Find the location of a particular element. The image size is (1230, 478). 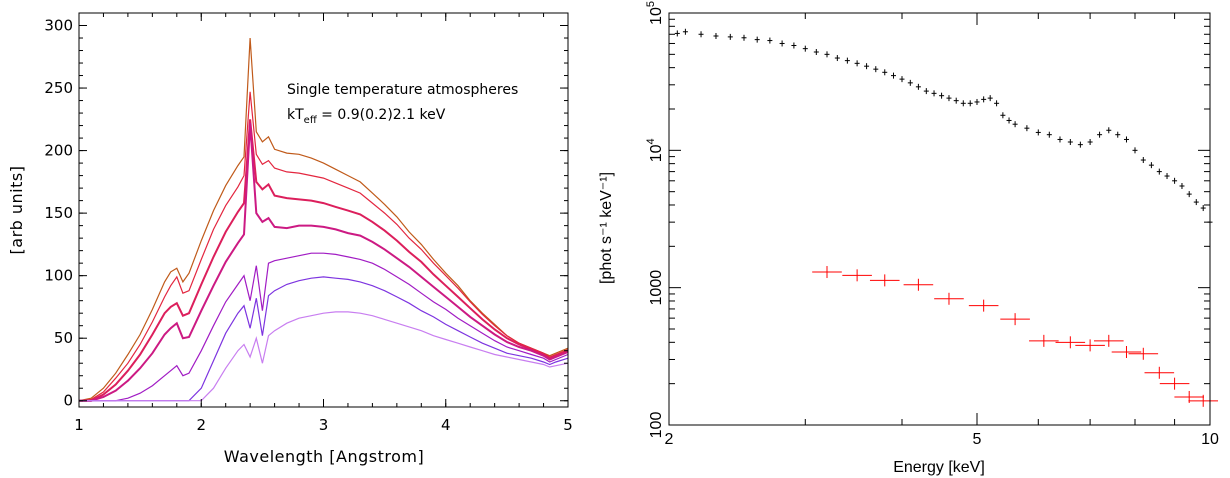

right-x-axis-title: Energy [keV] is located at coordinates (939, 467).